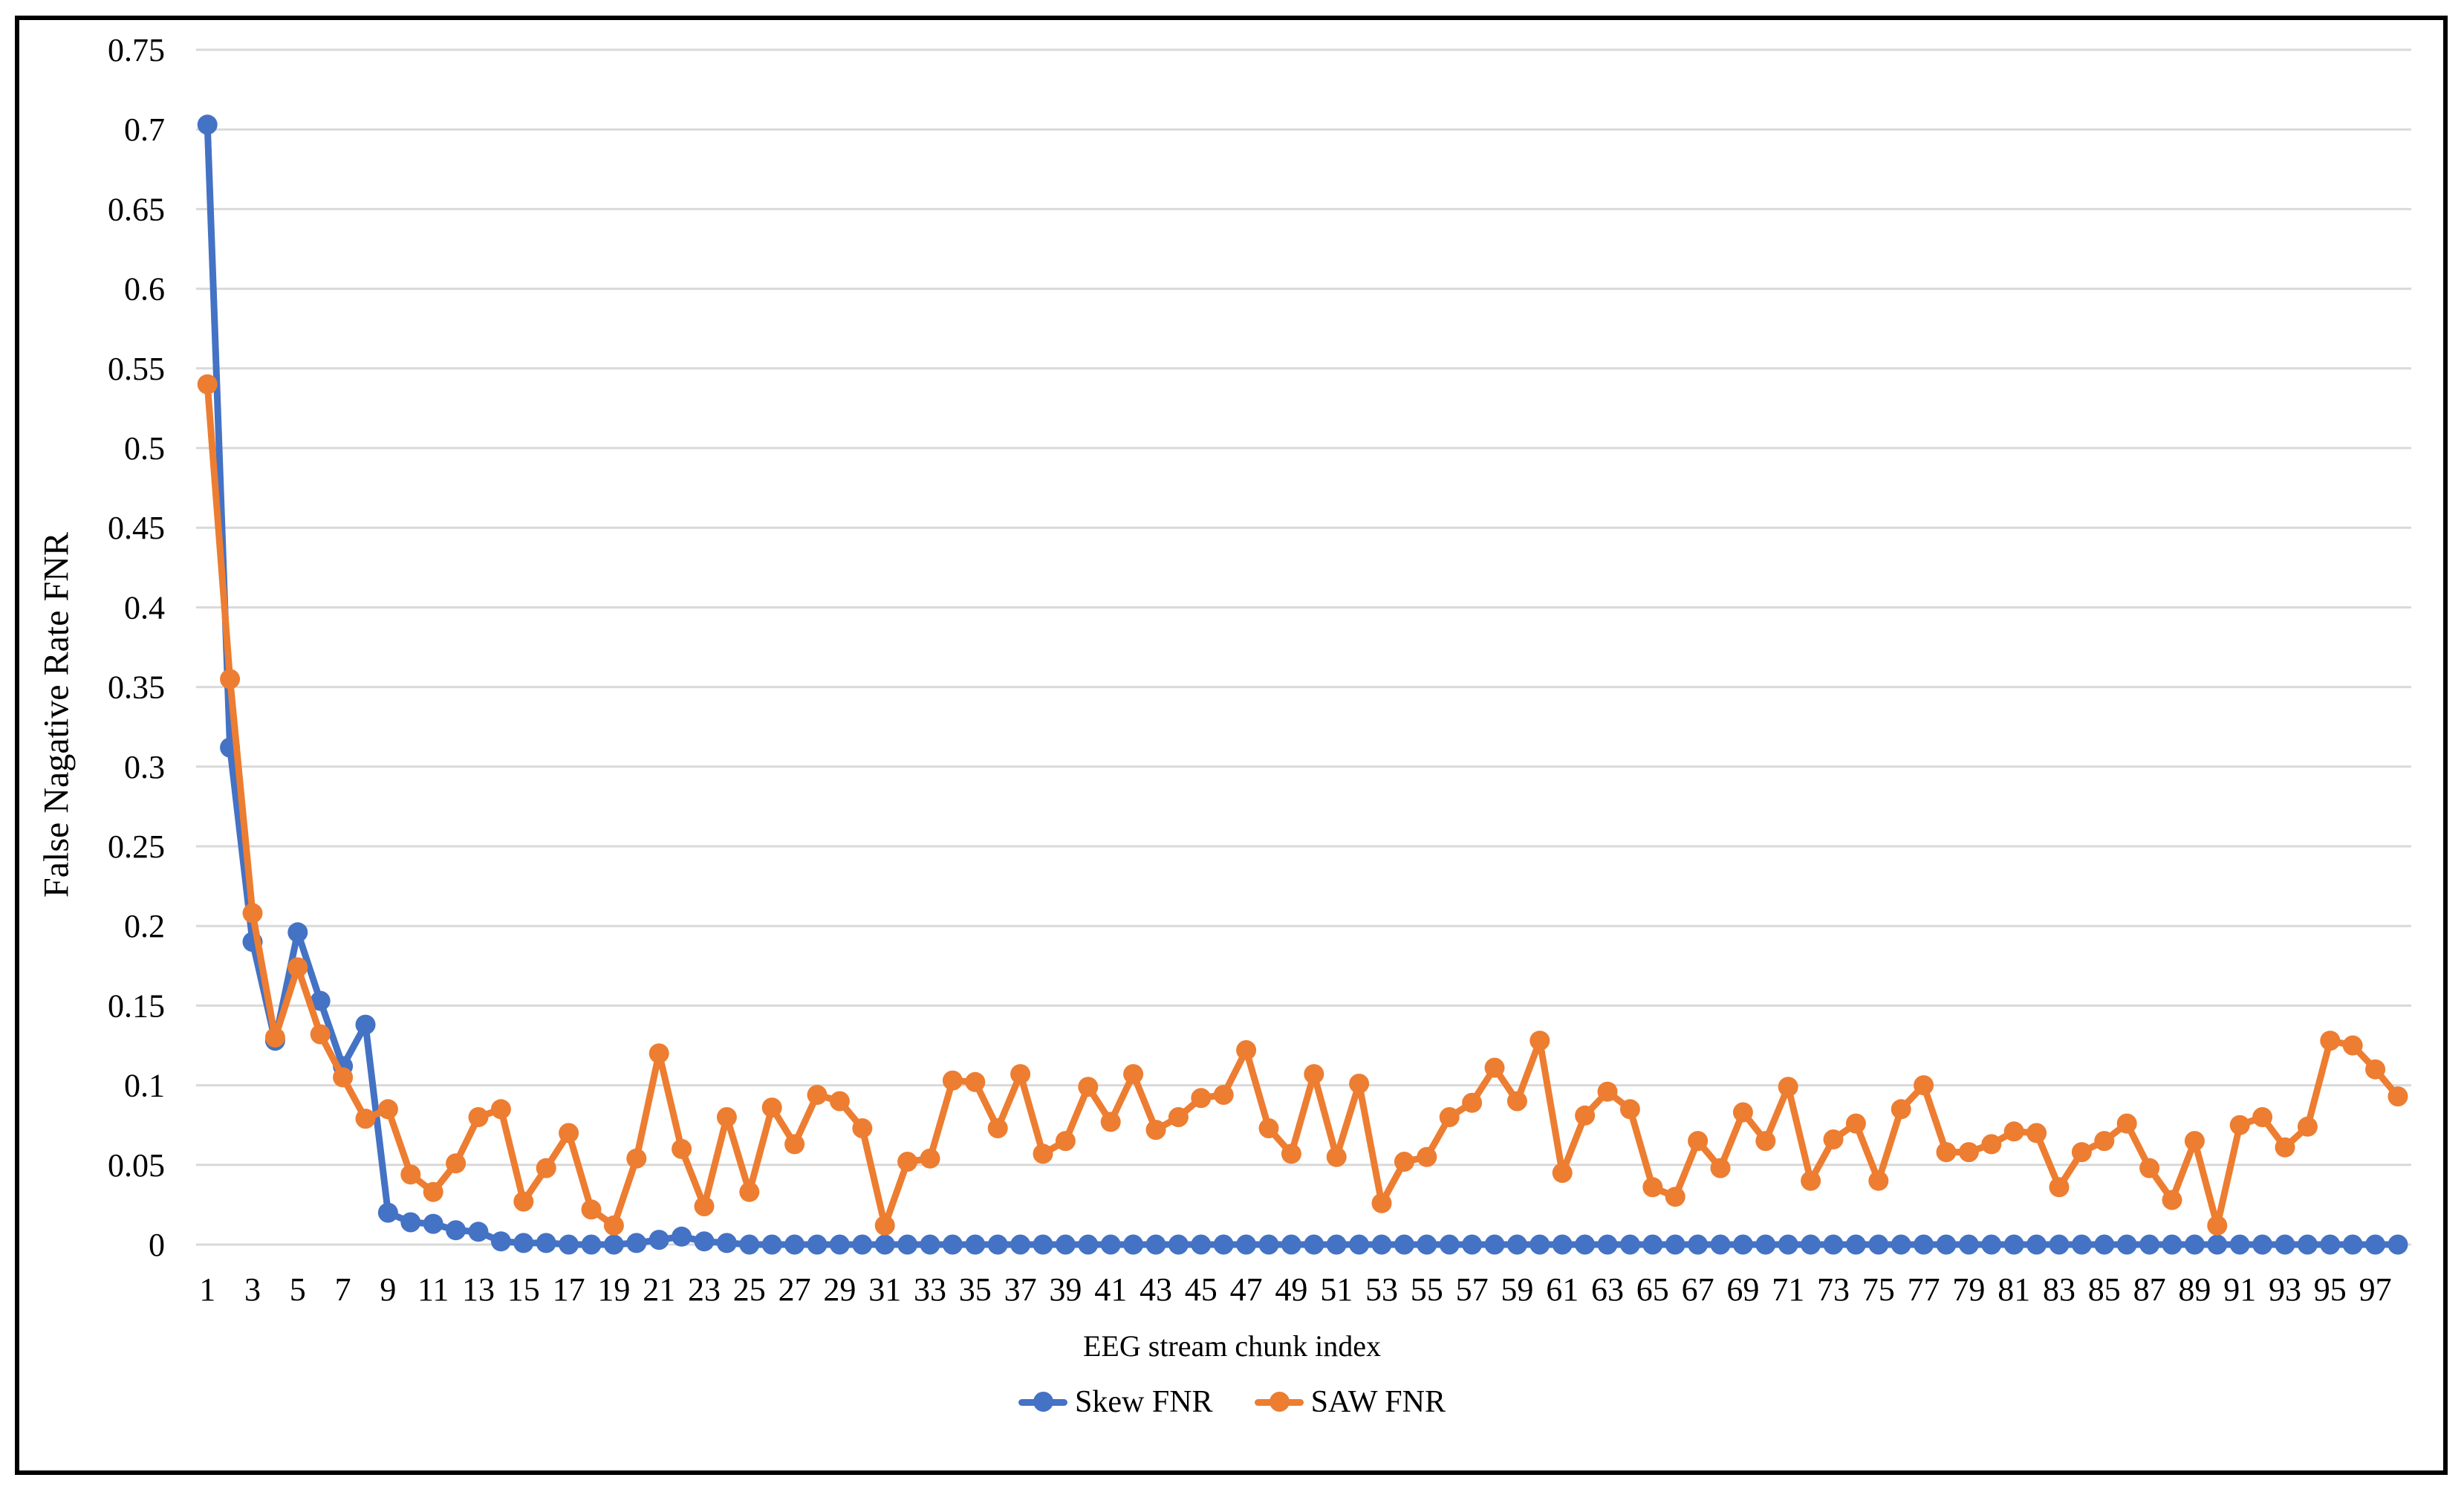  What do you see at coordinates (930, 1289) in the screenshot?
I see `x-tick-33: 33` at bounding box center [930, 1289].